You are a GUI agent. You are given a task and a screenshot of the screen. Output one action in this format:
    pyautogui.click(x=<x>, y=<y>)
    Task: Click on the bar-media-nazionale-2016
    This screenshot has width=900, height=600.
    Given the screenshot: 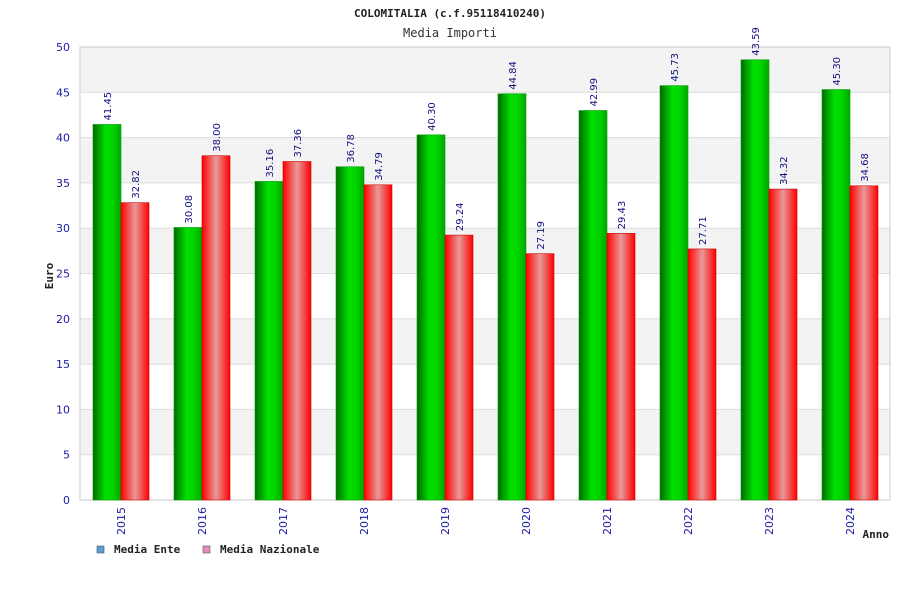 What is the action you would take?
    pyautogui.click(x=216, y=328)
    